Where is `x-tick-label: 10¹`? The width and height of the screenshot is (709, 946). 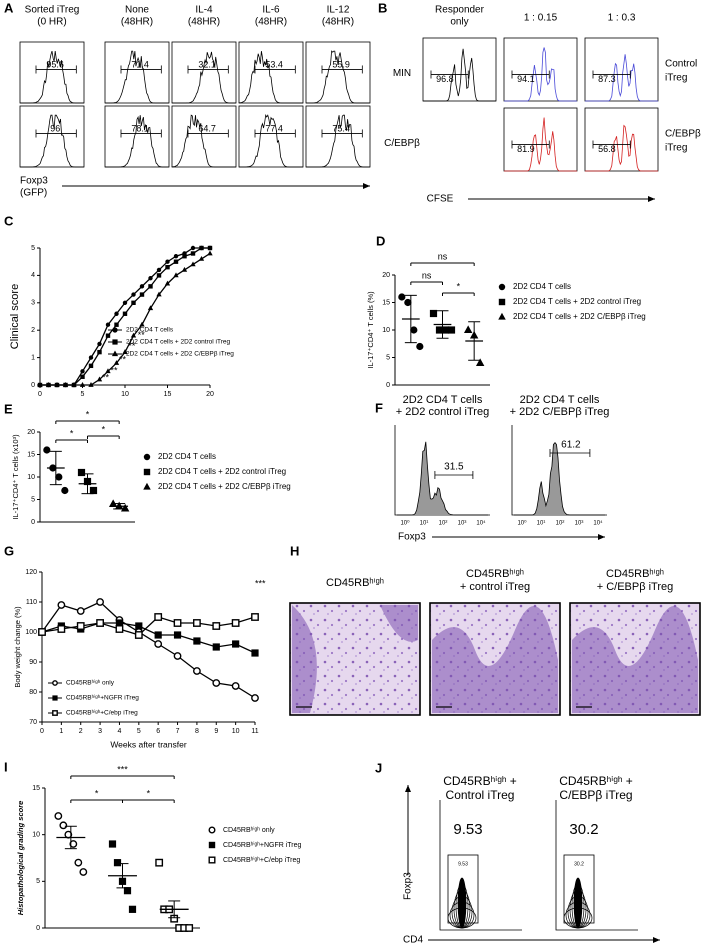
x-tick-label: 10¹ is located at coordinates (541, 524).